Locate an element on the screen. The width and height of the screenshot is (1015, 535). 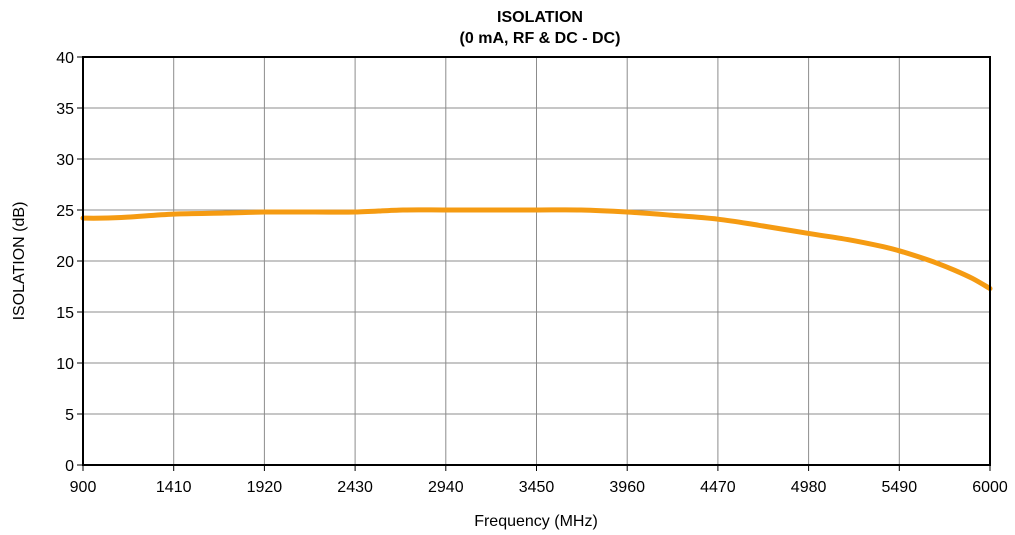
x-tick-label: 4470 is located at coordinates (718, 487).